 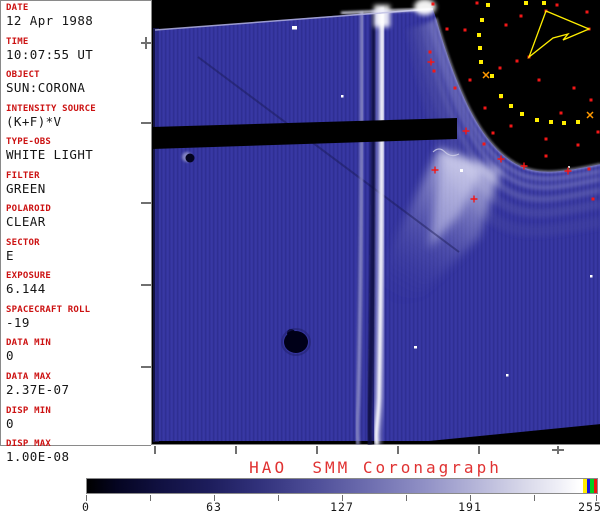 What do you see at coordinates (38, 457) in the screenshot?
I see `metadata-value: 1.00E-08` at bounding box center [38, 457].